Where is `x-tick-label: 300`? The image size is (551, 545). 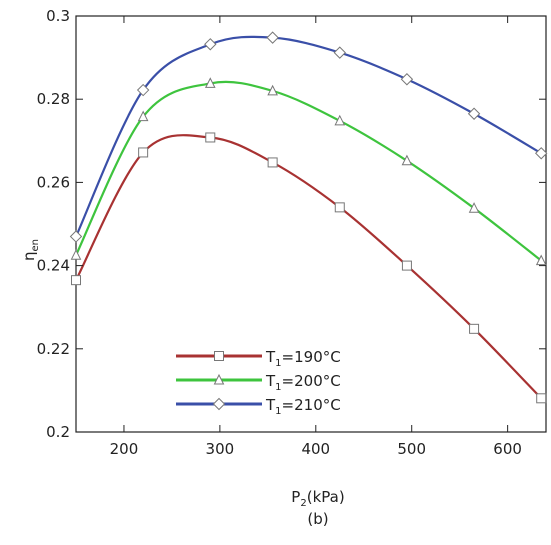
x-tick-label: 300 is located at coordinates (220, 449).